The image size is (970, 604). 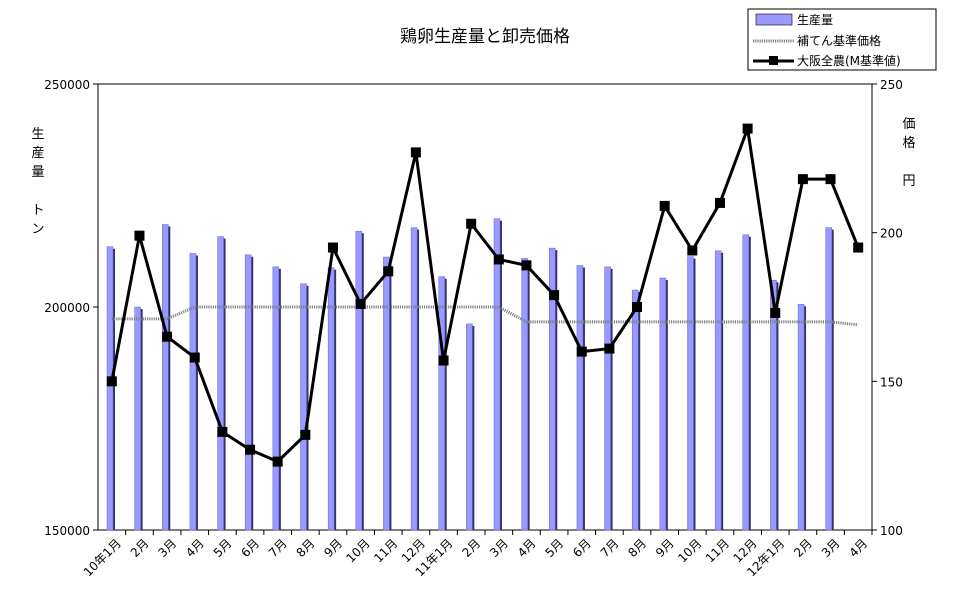 I want to click on legend-swatch-production, so click(x=774, y=19).